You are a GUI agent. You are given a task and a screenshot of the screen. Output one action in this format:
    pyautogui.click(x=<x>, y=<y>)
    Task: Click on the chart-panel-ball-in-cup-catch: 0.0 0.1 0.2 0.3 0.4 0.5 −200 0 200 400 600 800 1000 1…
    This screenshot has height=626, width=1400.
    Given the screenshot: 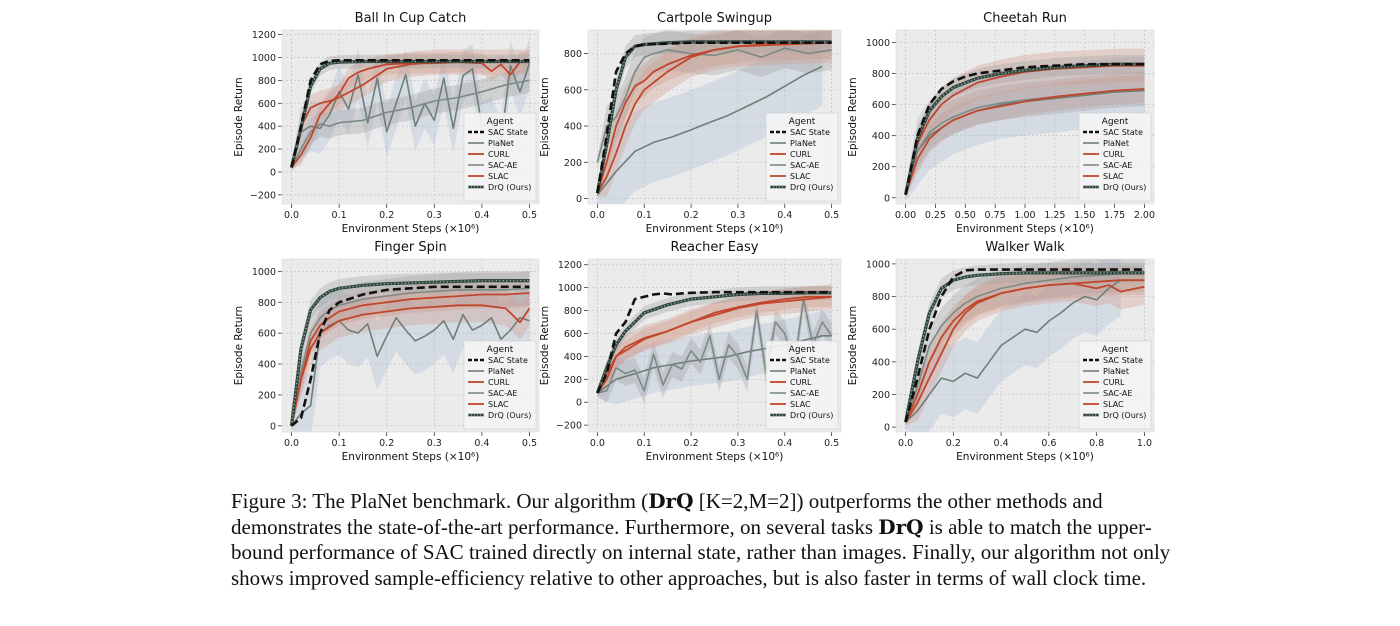 What is the action you would take?
    pyautogui.click(x=386, y=123)
    